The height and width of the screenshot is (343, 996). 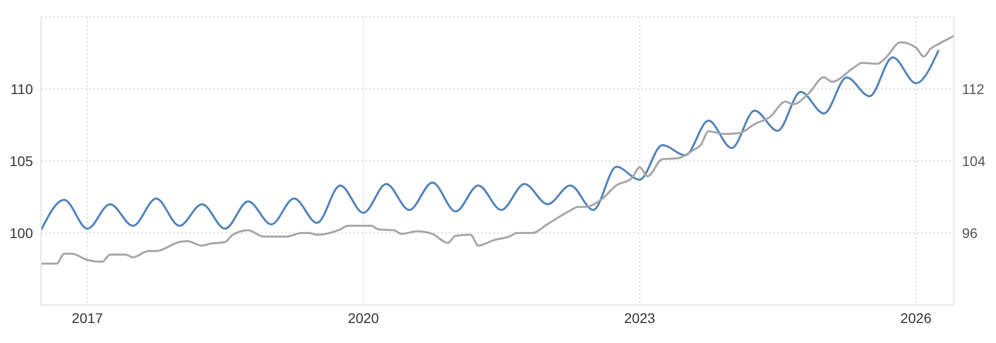 I want to click on y2-tick-label: 104, so click(x=974, y=160).